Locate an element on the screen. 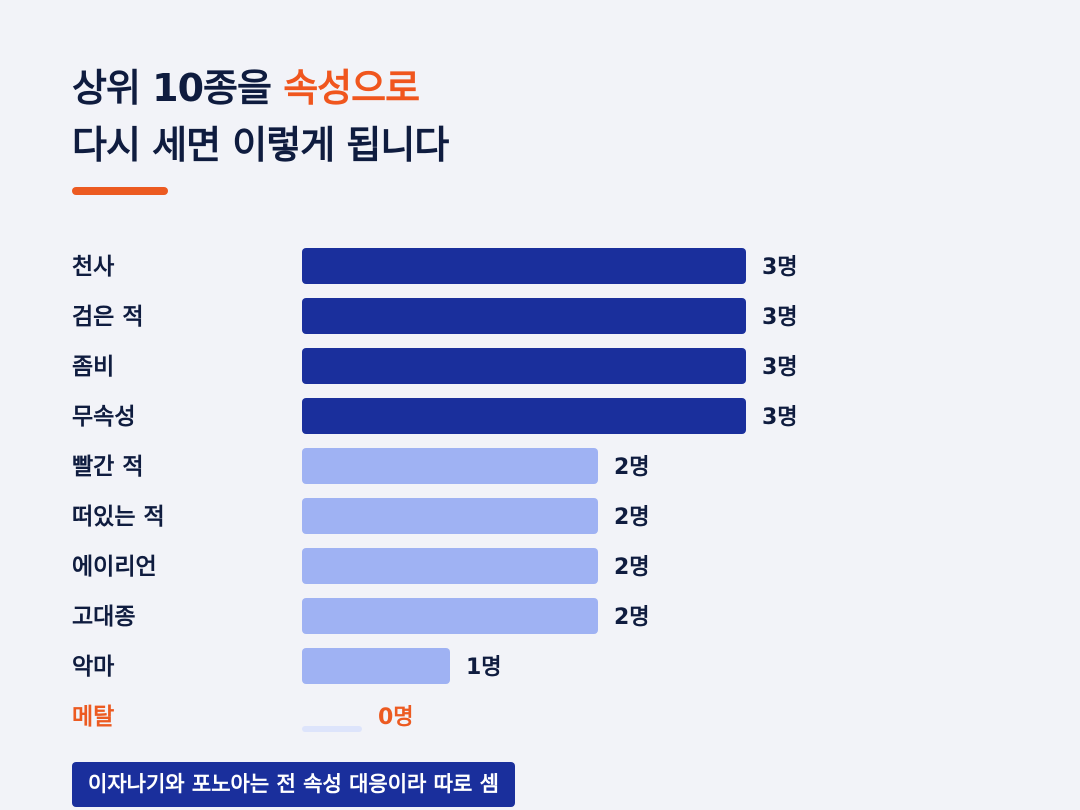 The height and width of the screenshot is (810, 1080). title-prefix: 상위 10종을 is located at coordinates (178, 88).